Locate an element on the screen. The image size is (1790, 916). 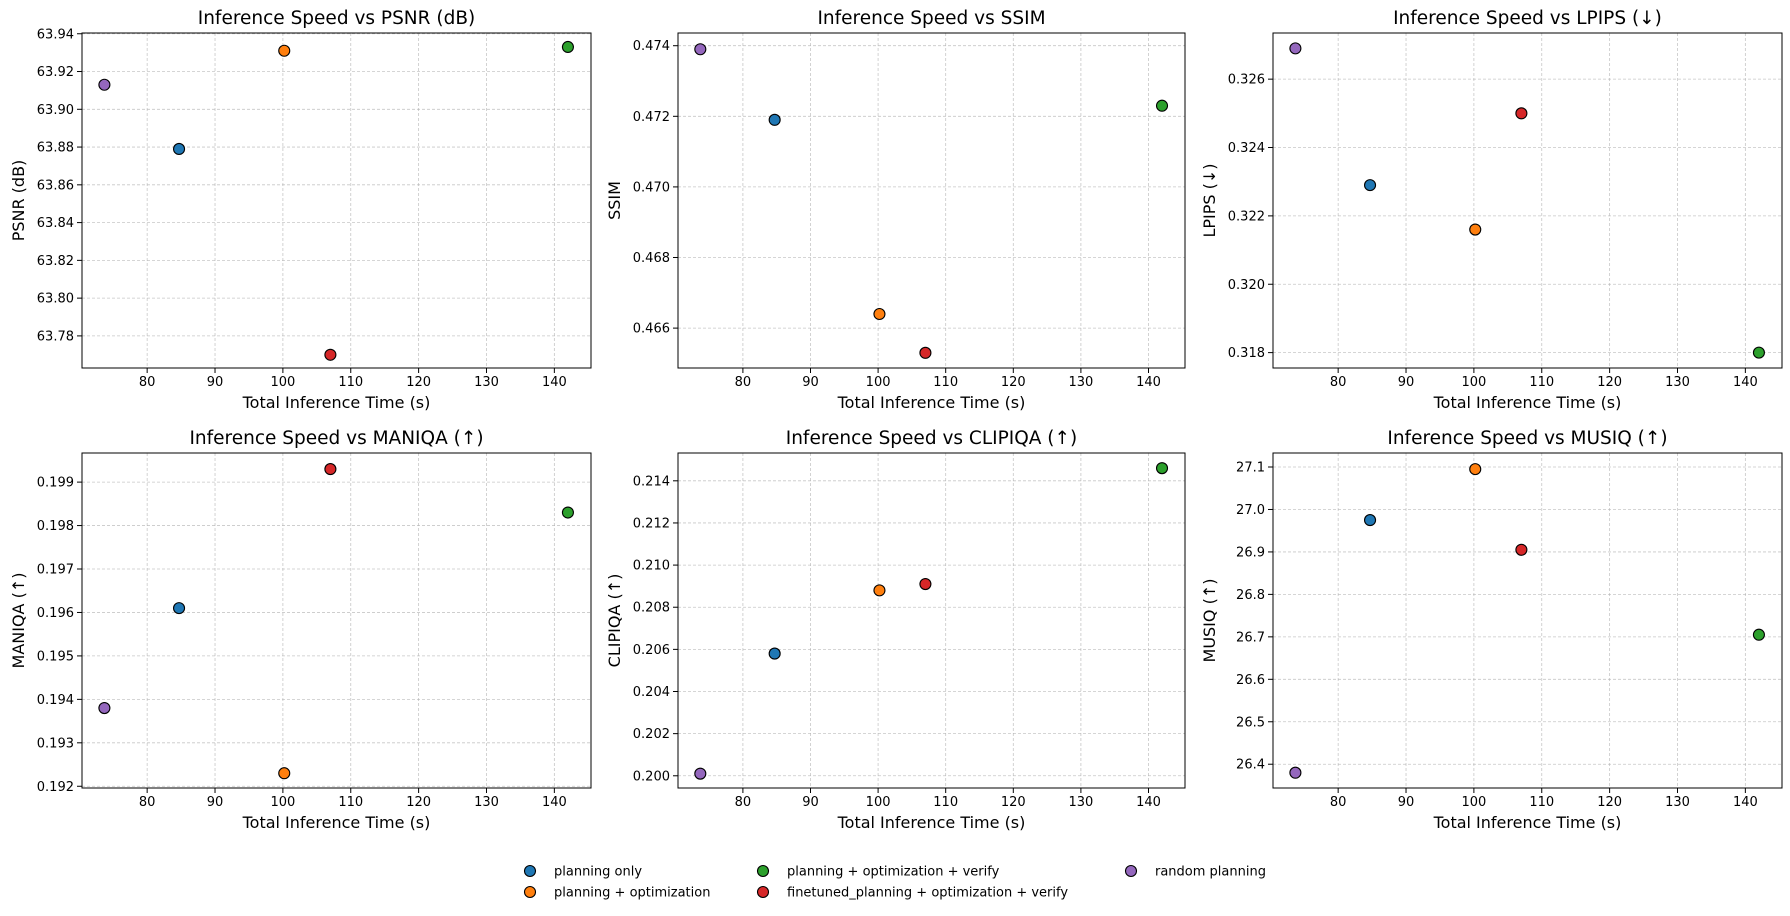
y-tick-label: 0.320 is located at coordinates (1246, 285).